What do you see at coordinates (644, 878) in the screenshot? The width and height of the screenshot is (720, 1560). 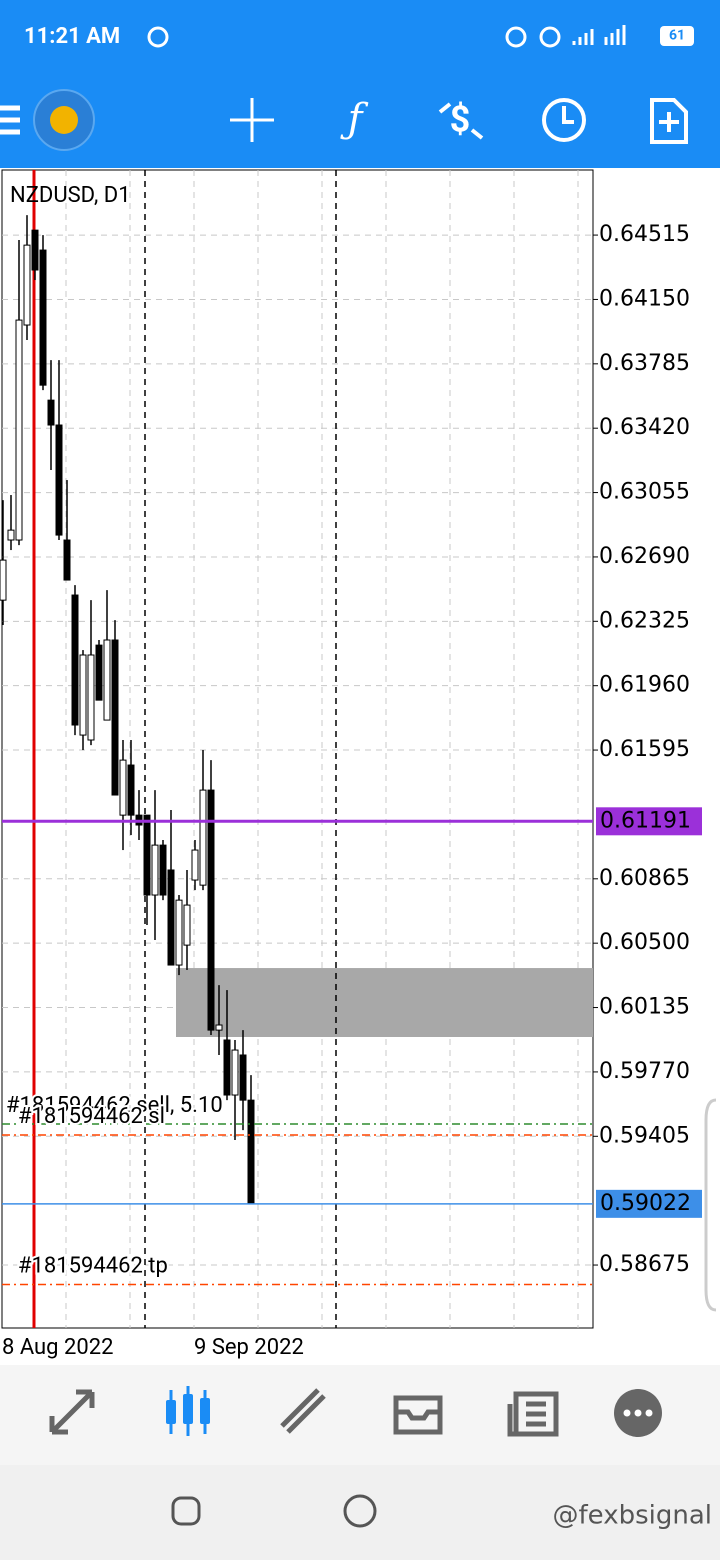 I see `y-tick-label: 0.60865` at bounding box center [644, 878].